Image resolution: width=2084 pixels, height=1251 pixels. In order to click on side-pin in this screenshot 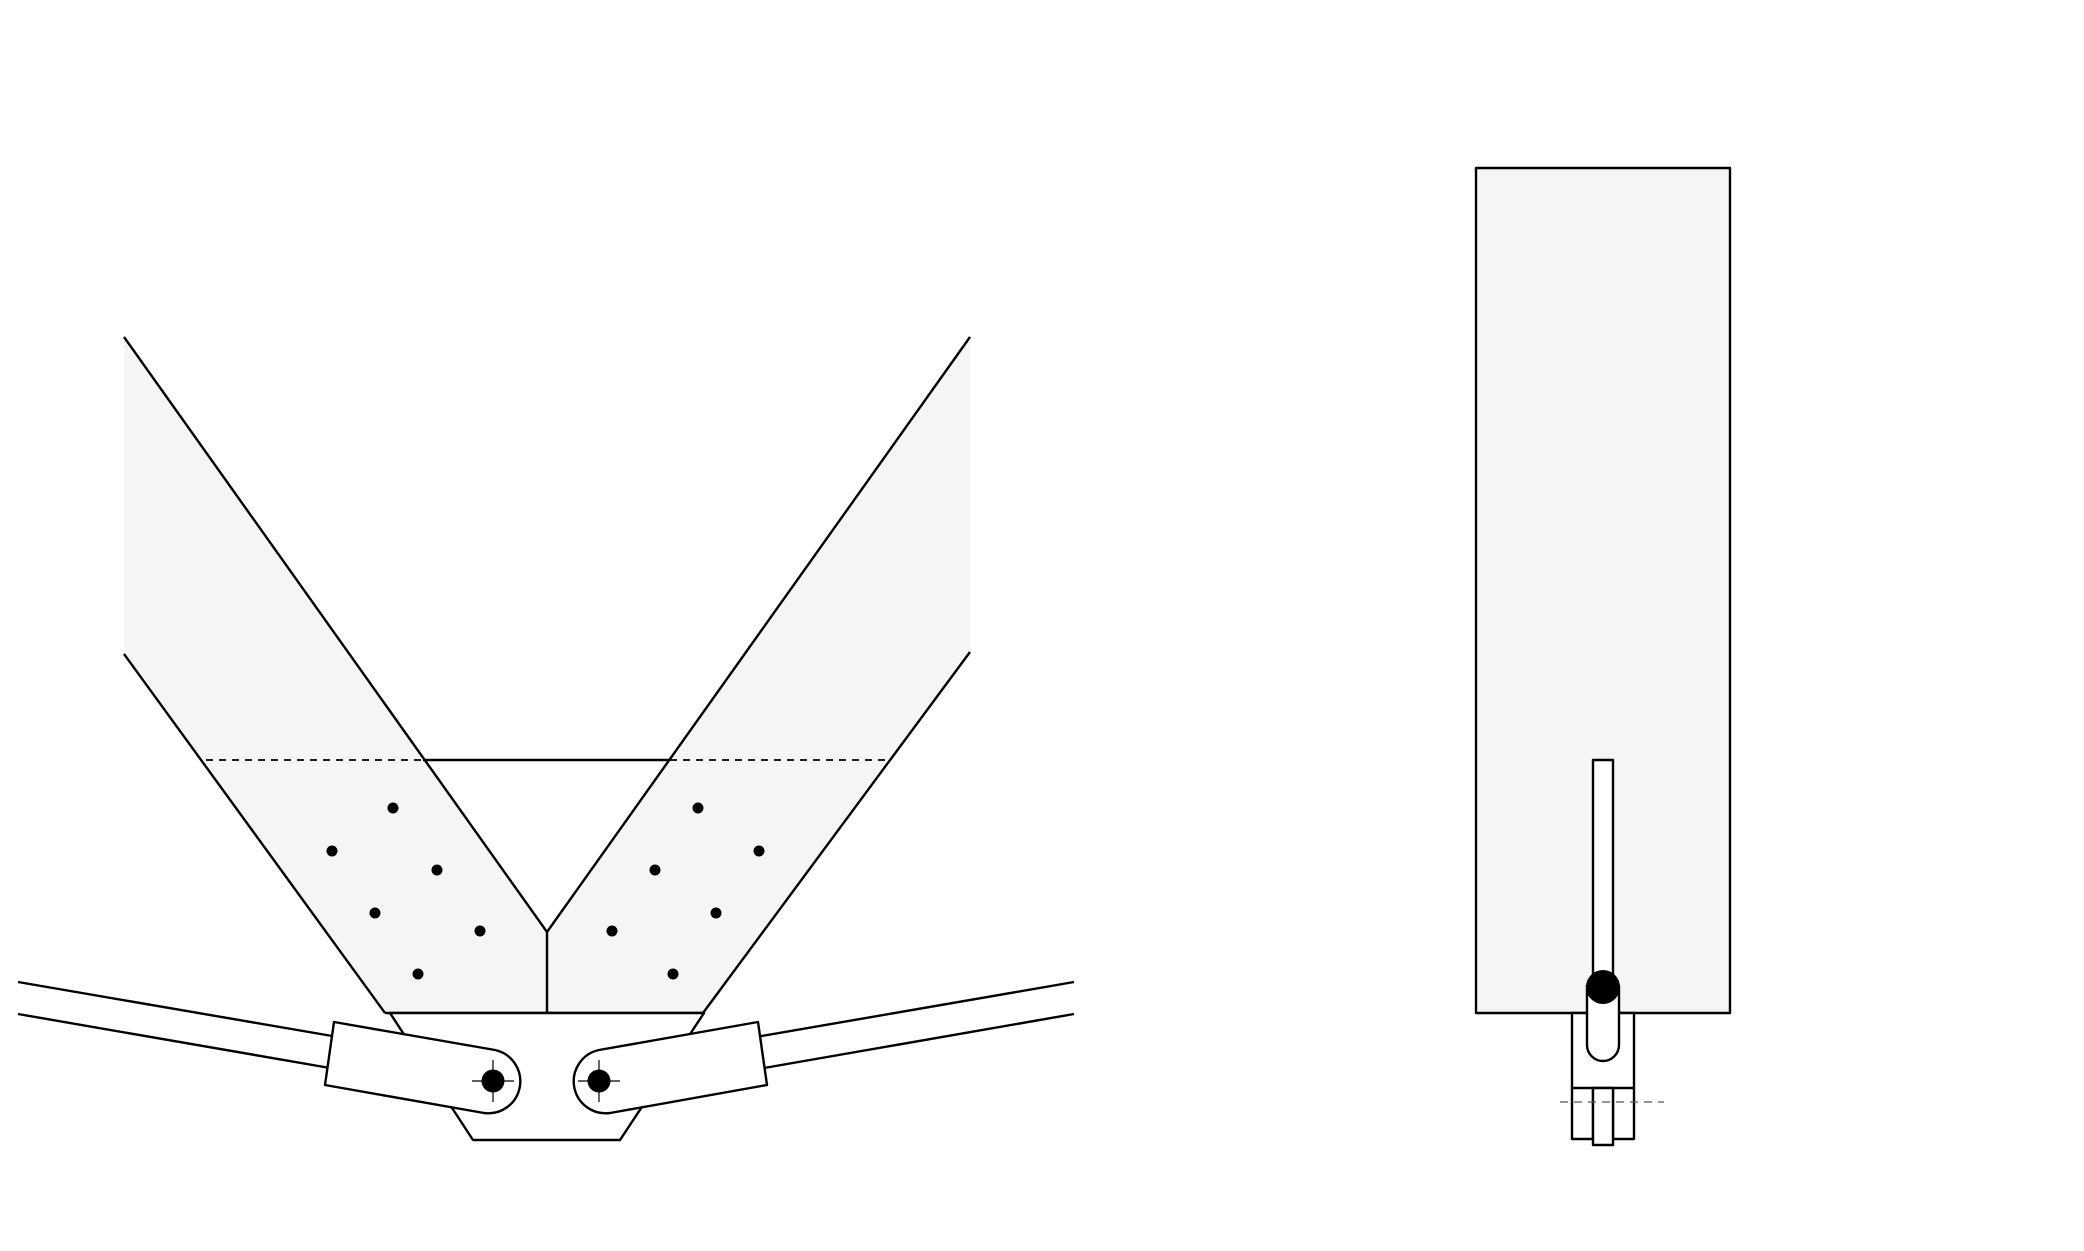, I will do `click(1603, 987)`.